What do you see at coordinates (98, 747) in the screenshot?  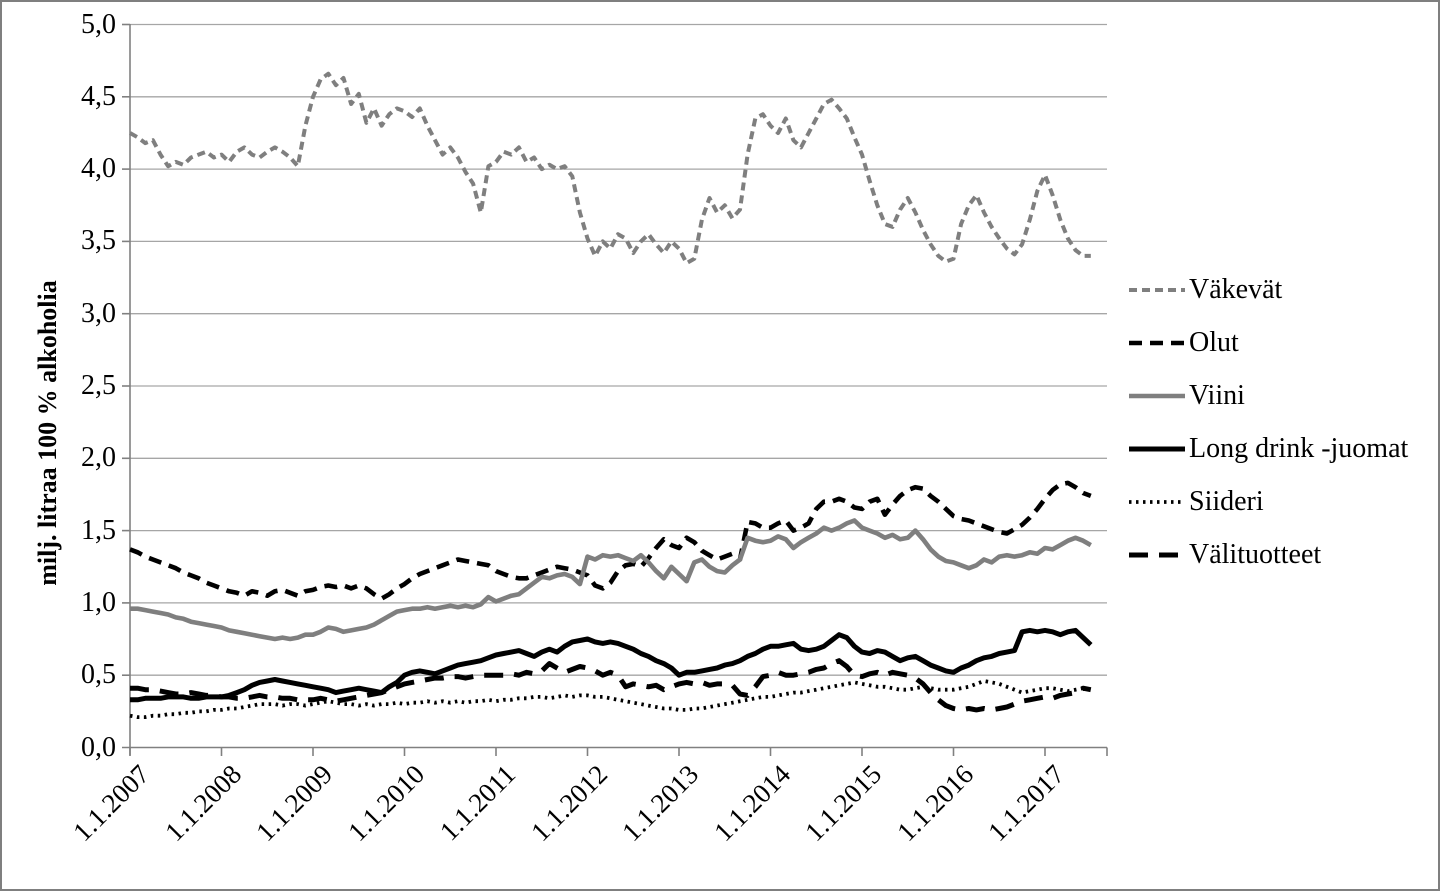 I see `y-tick-label: 0,0` at bounding box center [98, 747].